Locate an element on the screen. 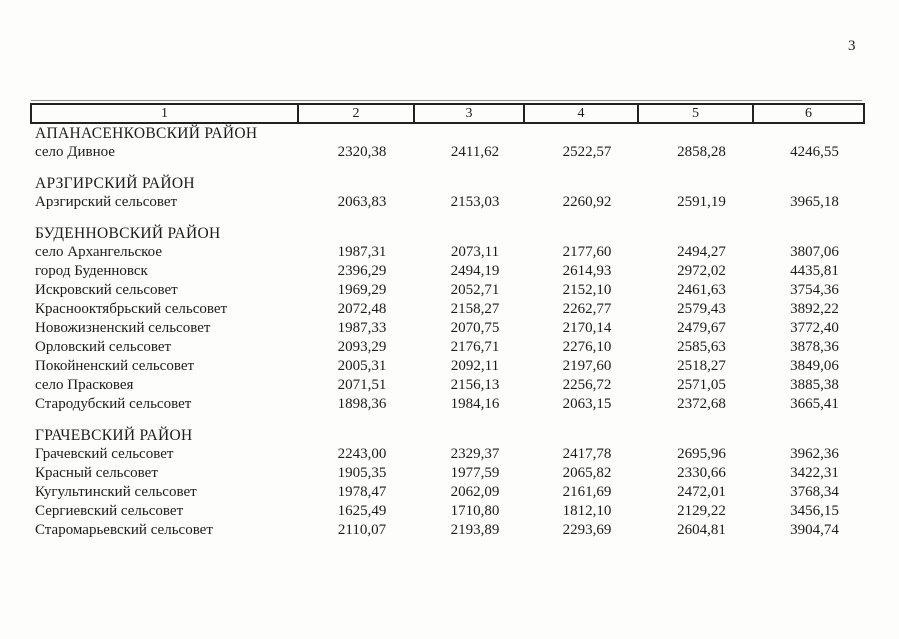 Image resolution: width=899 pixels, height=639 pixels. value-cell: 1898,36 is located at coordinates (362, 404).